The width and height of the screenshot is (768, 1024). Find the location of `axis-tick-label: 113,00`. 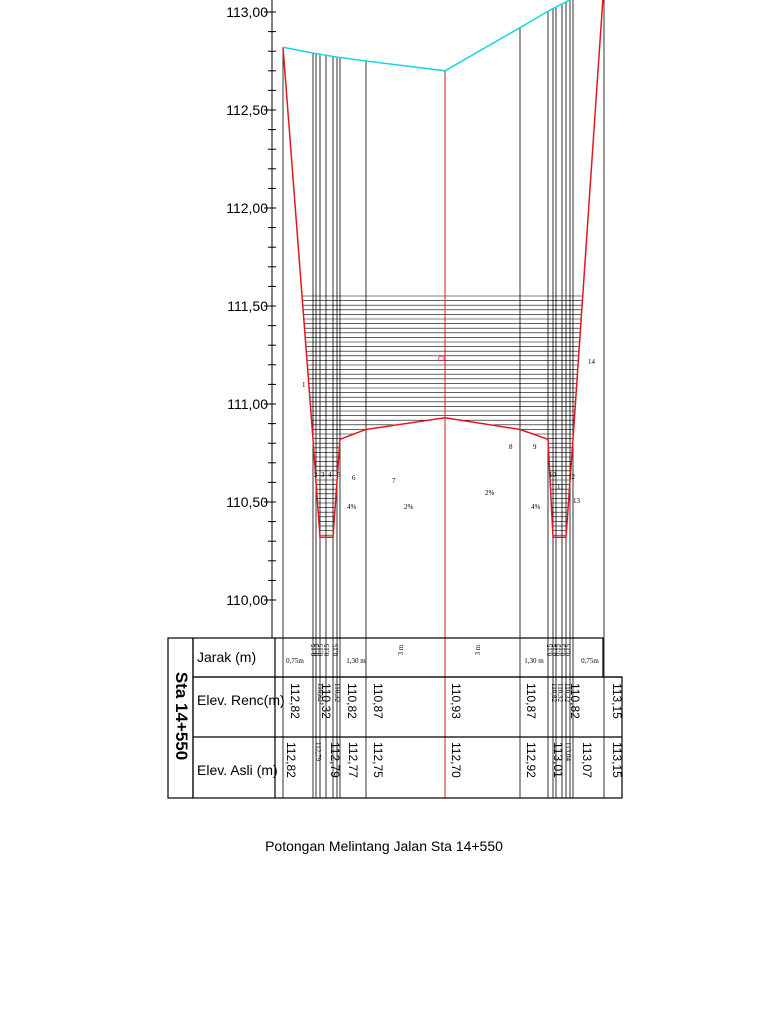

axis-tick-label: 113,00 is located at coordinates (247, 12).